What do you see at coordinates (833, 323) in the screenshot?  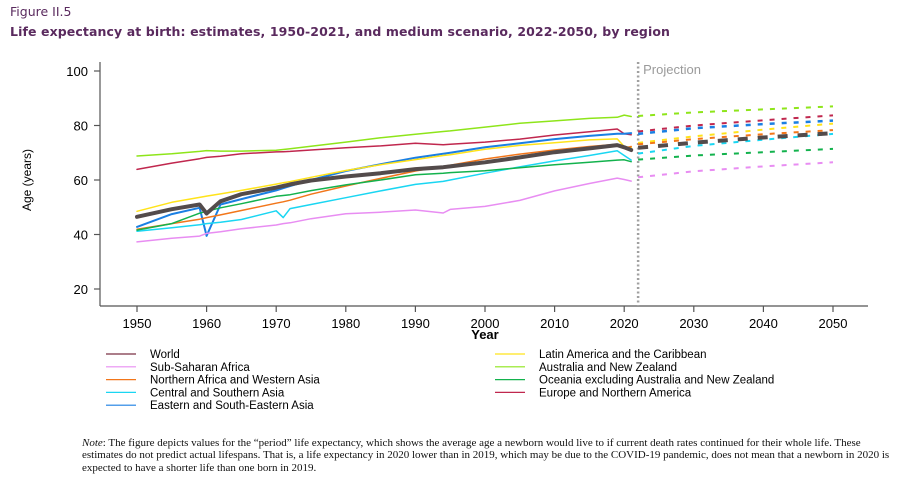 I see `x-tick-label: 2050` at bounding box center [833, 323].